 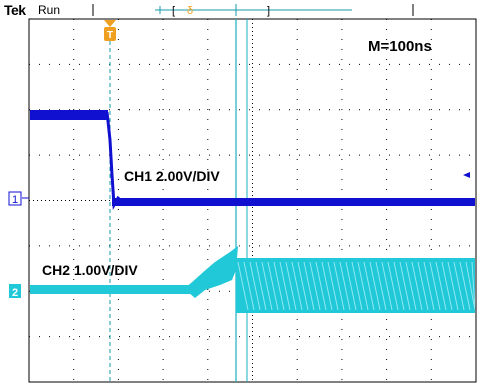 I want to click on brand-logo: Tek, so click(x=15, y=10).